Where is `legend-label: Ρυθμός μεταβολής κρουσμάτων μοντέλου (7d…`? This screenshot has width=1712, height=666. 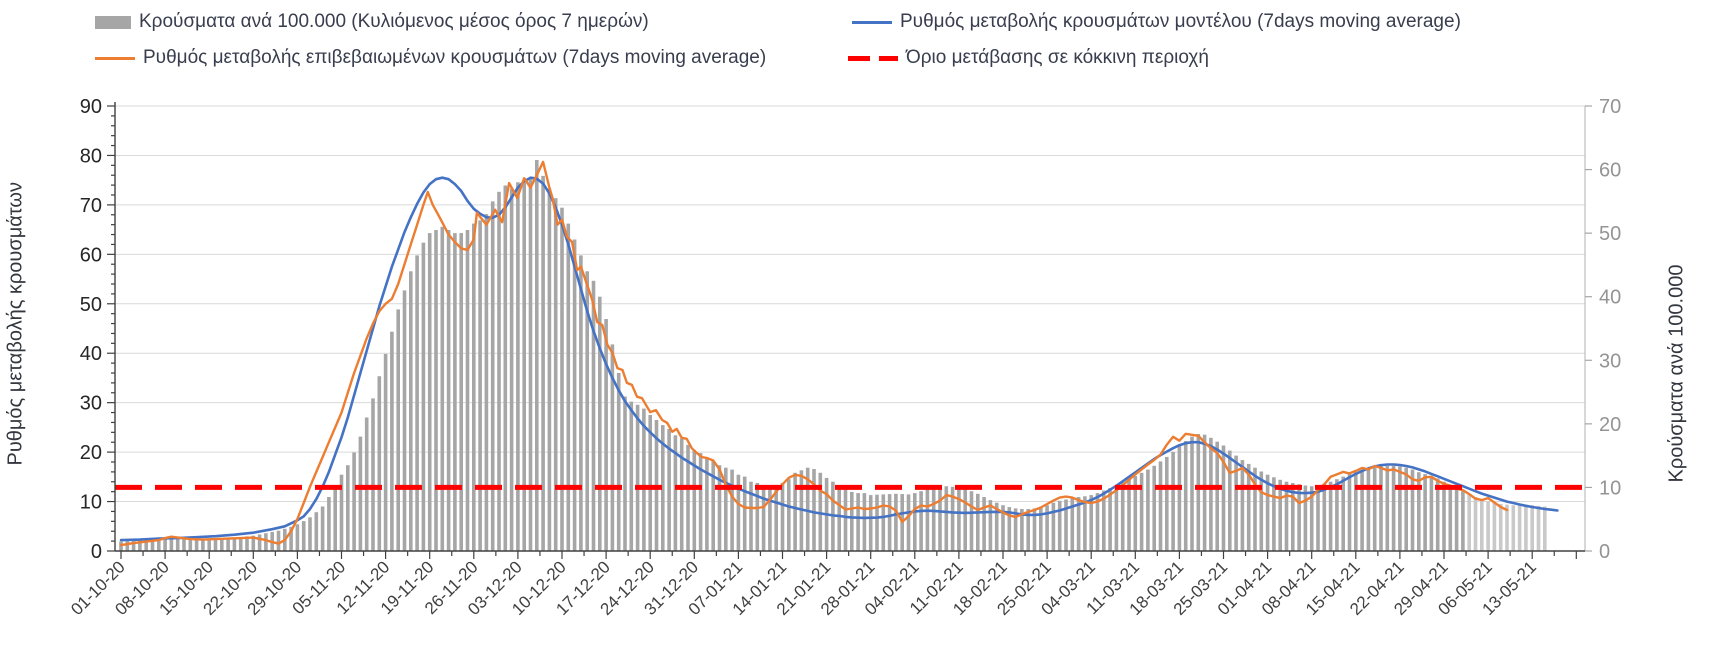
legend-label: Ρυθμός μεταβολής κρουσμάτων μοντέλου (7d… is located at coordinates (1180, 21).